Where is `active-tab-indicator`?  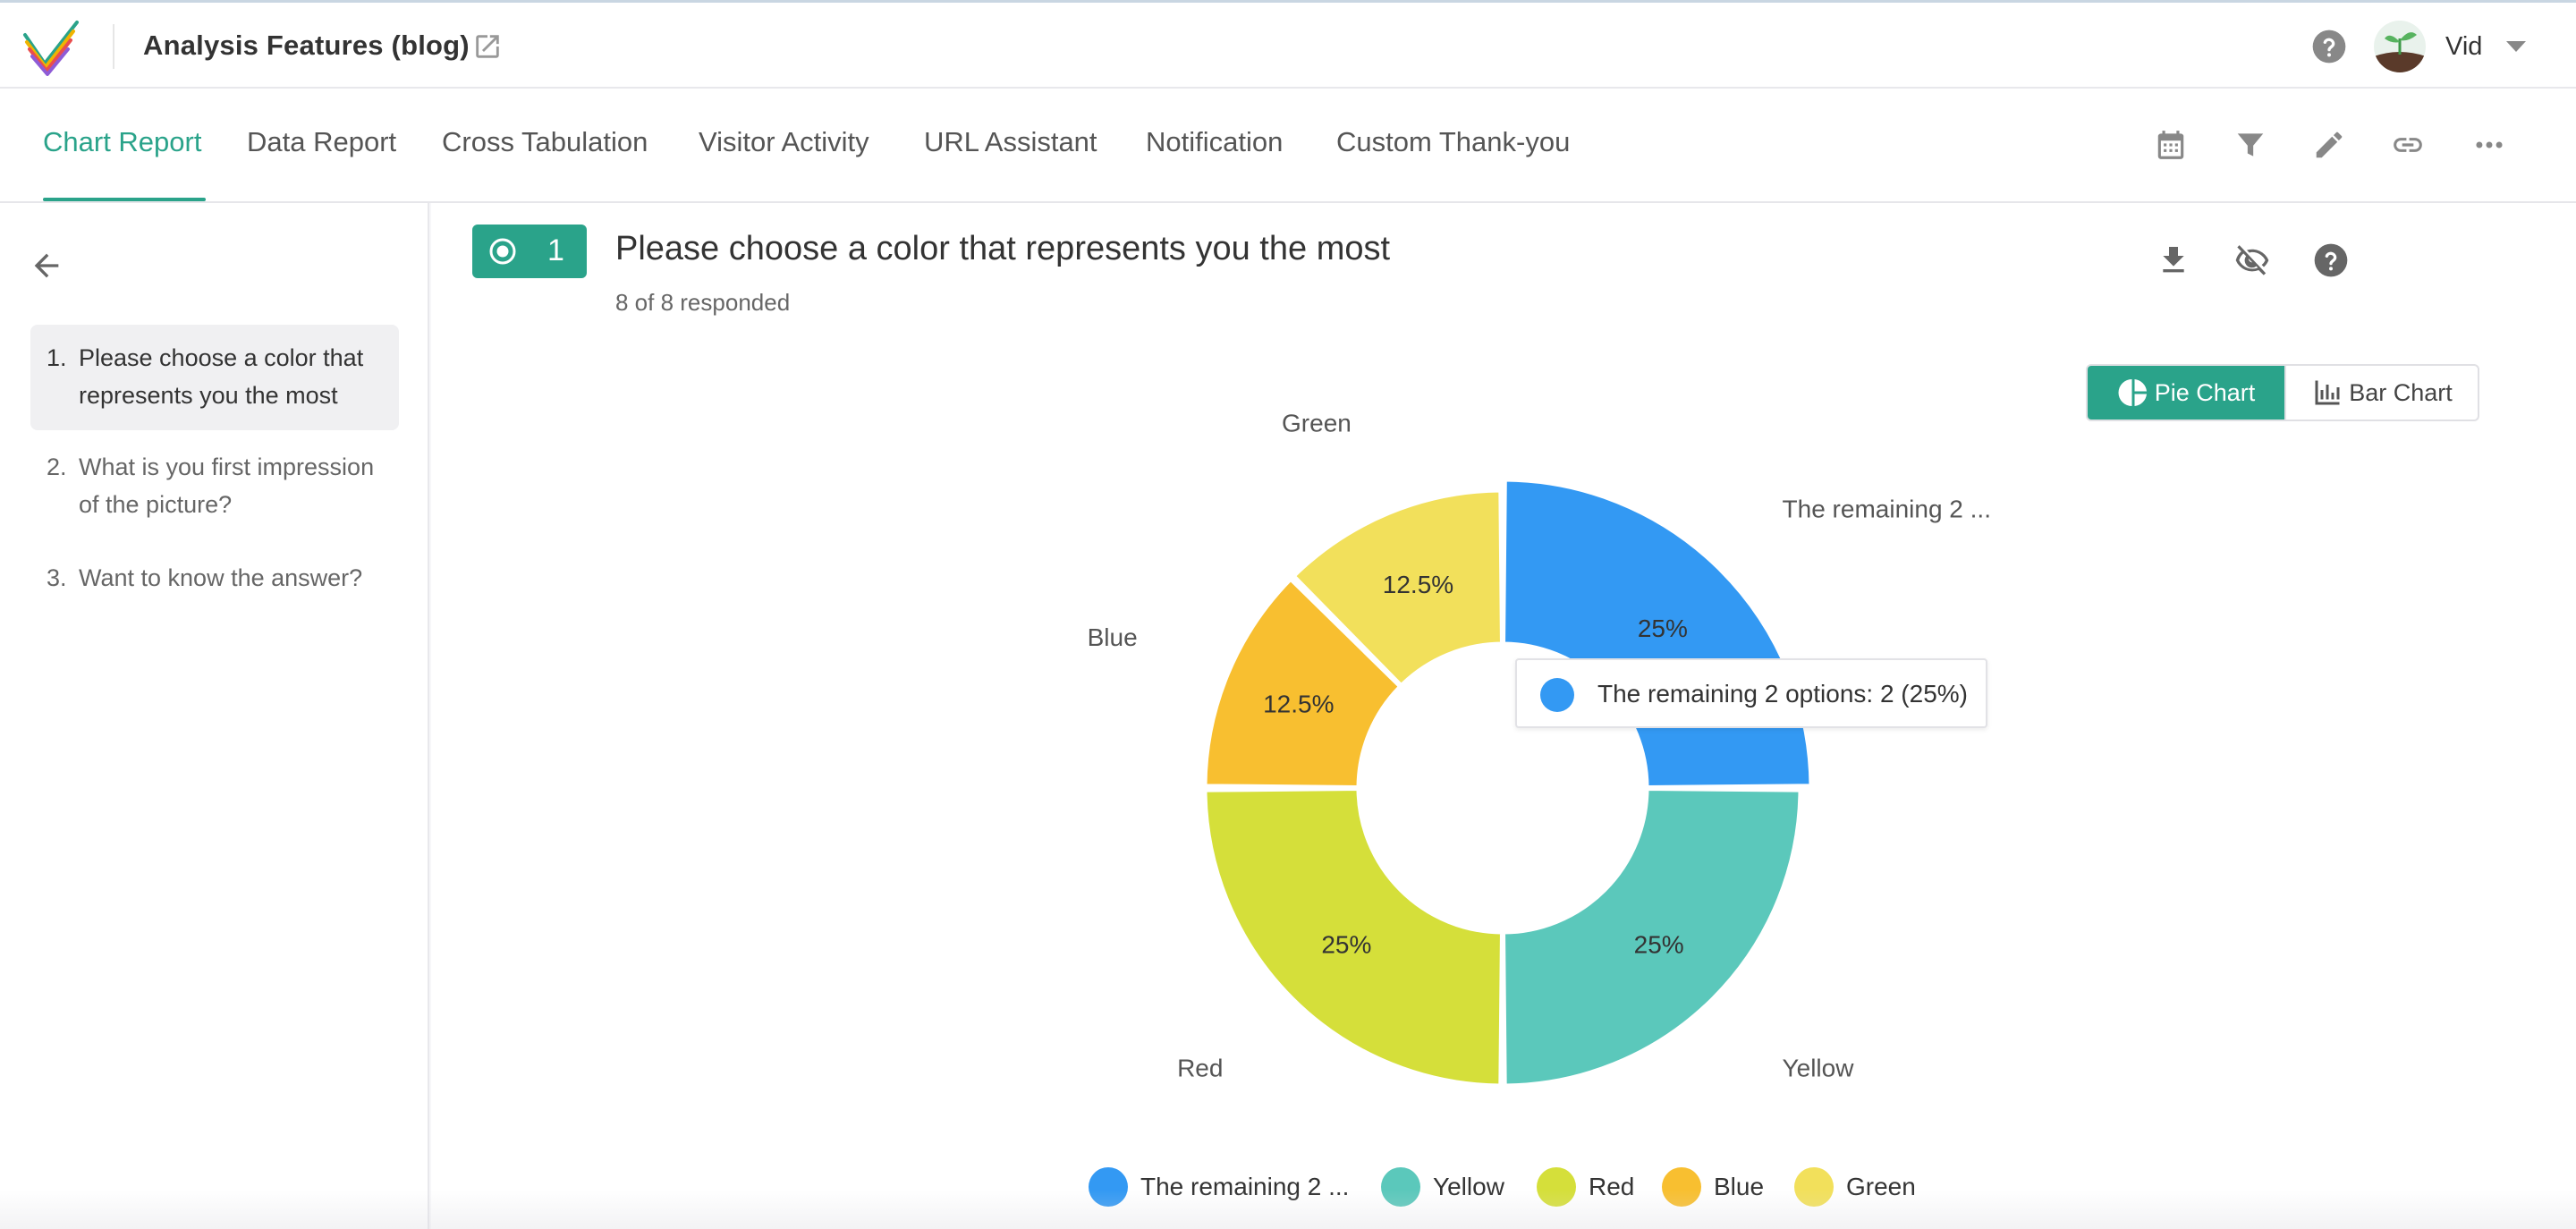 active-tab-indicator is located at coordinates (124, 199).